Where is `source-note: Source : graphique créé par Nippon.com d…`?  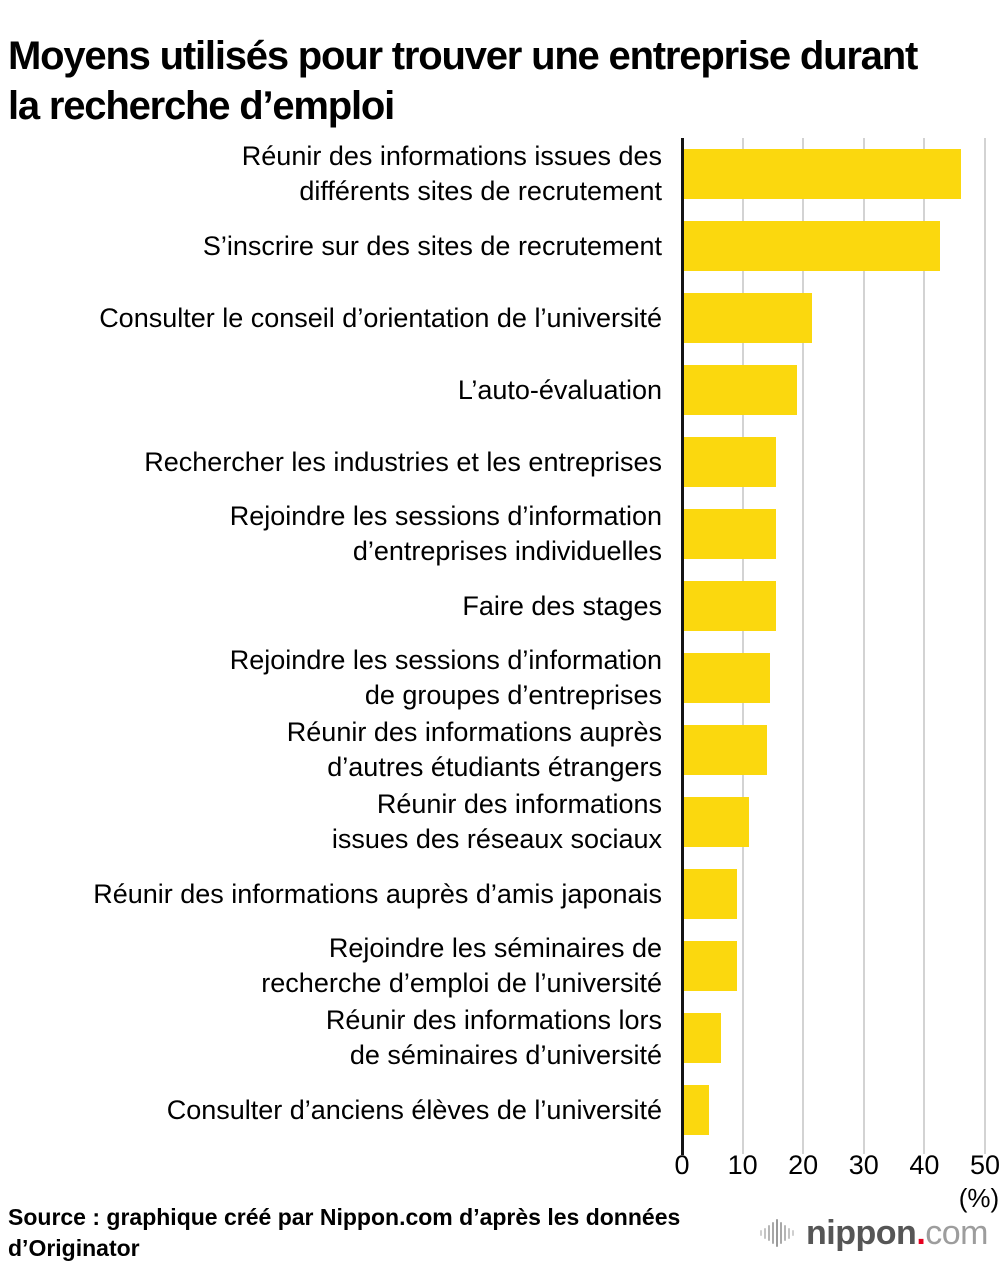 source-note: Source : graphique créé par Nippon.com d… is located at coordinates (358, 1233).